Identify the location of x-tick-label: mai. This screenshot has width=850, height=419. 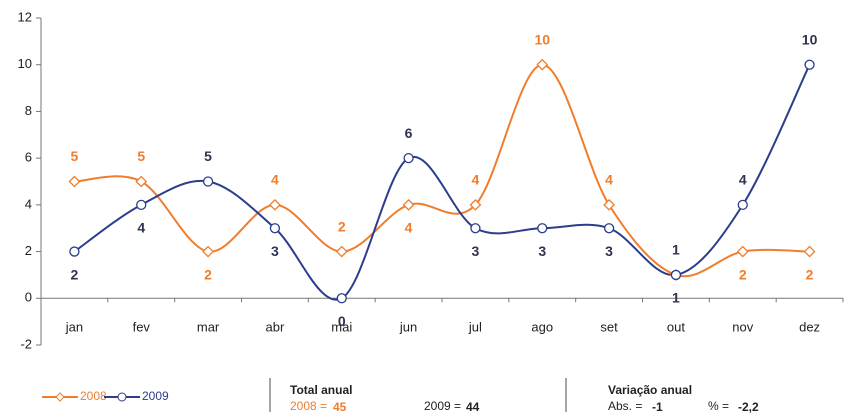
(341, 327).